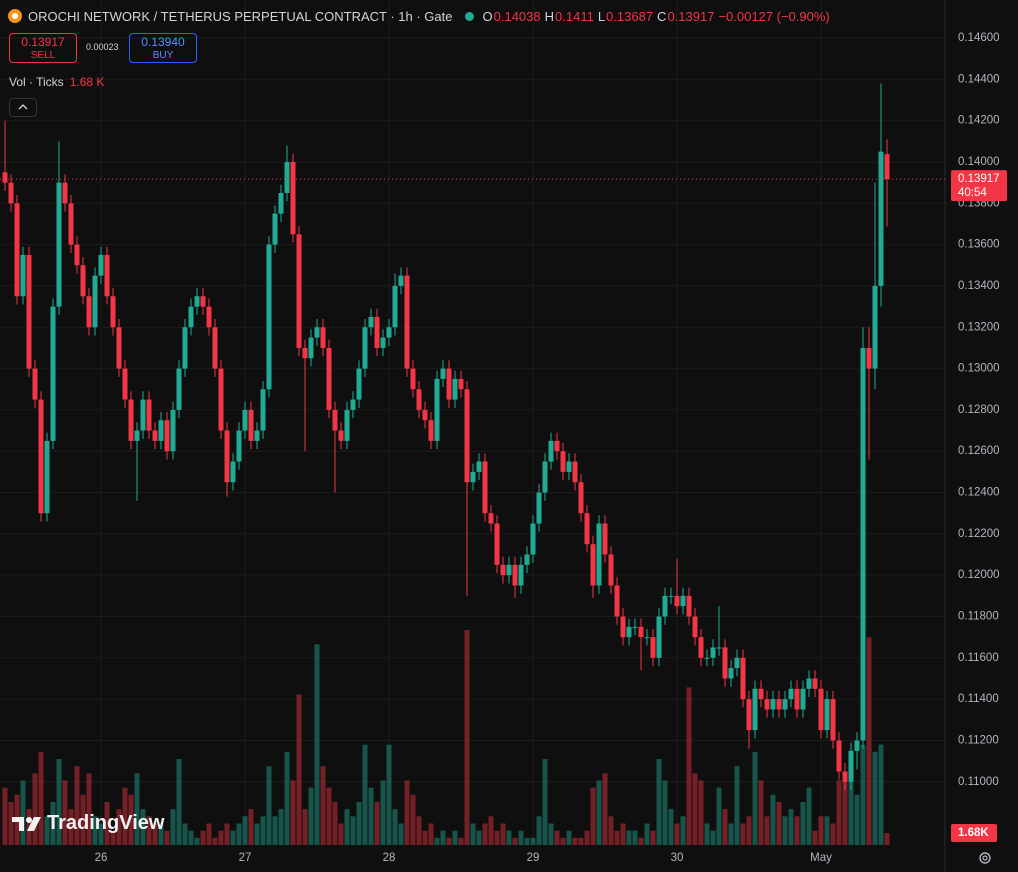 This screenshot has width=1018, height=872. I want to click on y-tick-label: 0.11600, so click(978, 658).